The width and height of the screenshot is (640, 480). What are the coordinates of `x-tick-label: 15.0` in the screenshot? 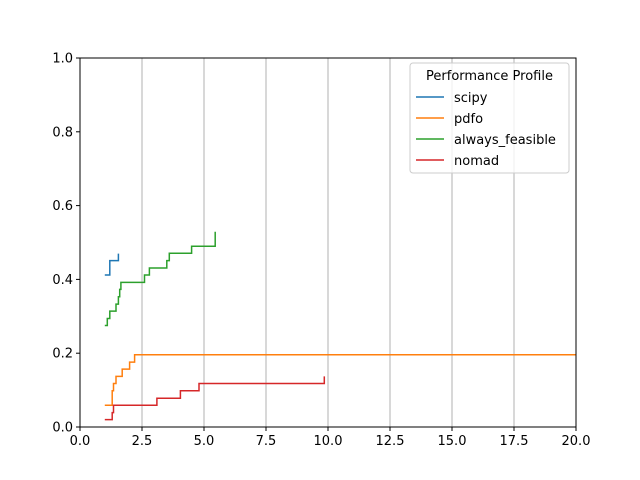 It's located at (452, 441).